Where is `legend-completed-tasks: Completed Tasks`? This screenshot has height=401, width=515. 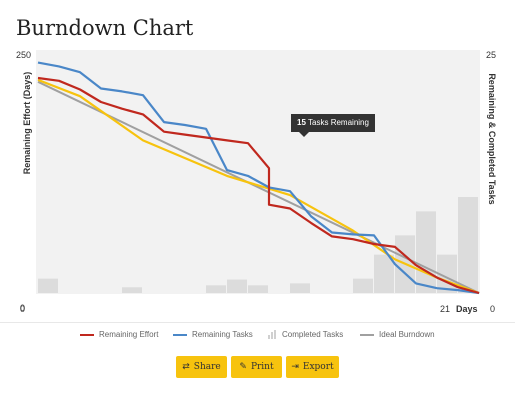 legend-completed-tasks: Completed Tasks is located at coordinates (305, 334).